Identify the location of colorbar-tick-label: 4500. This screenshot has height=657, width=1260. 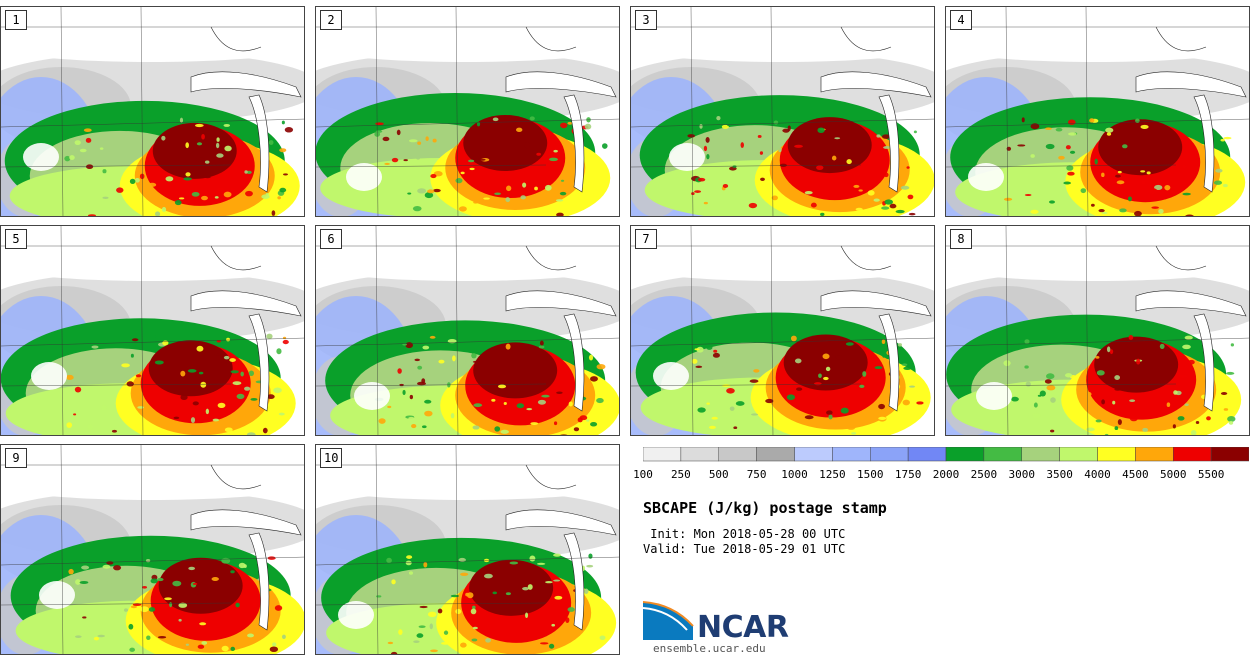
(1135, 474).